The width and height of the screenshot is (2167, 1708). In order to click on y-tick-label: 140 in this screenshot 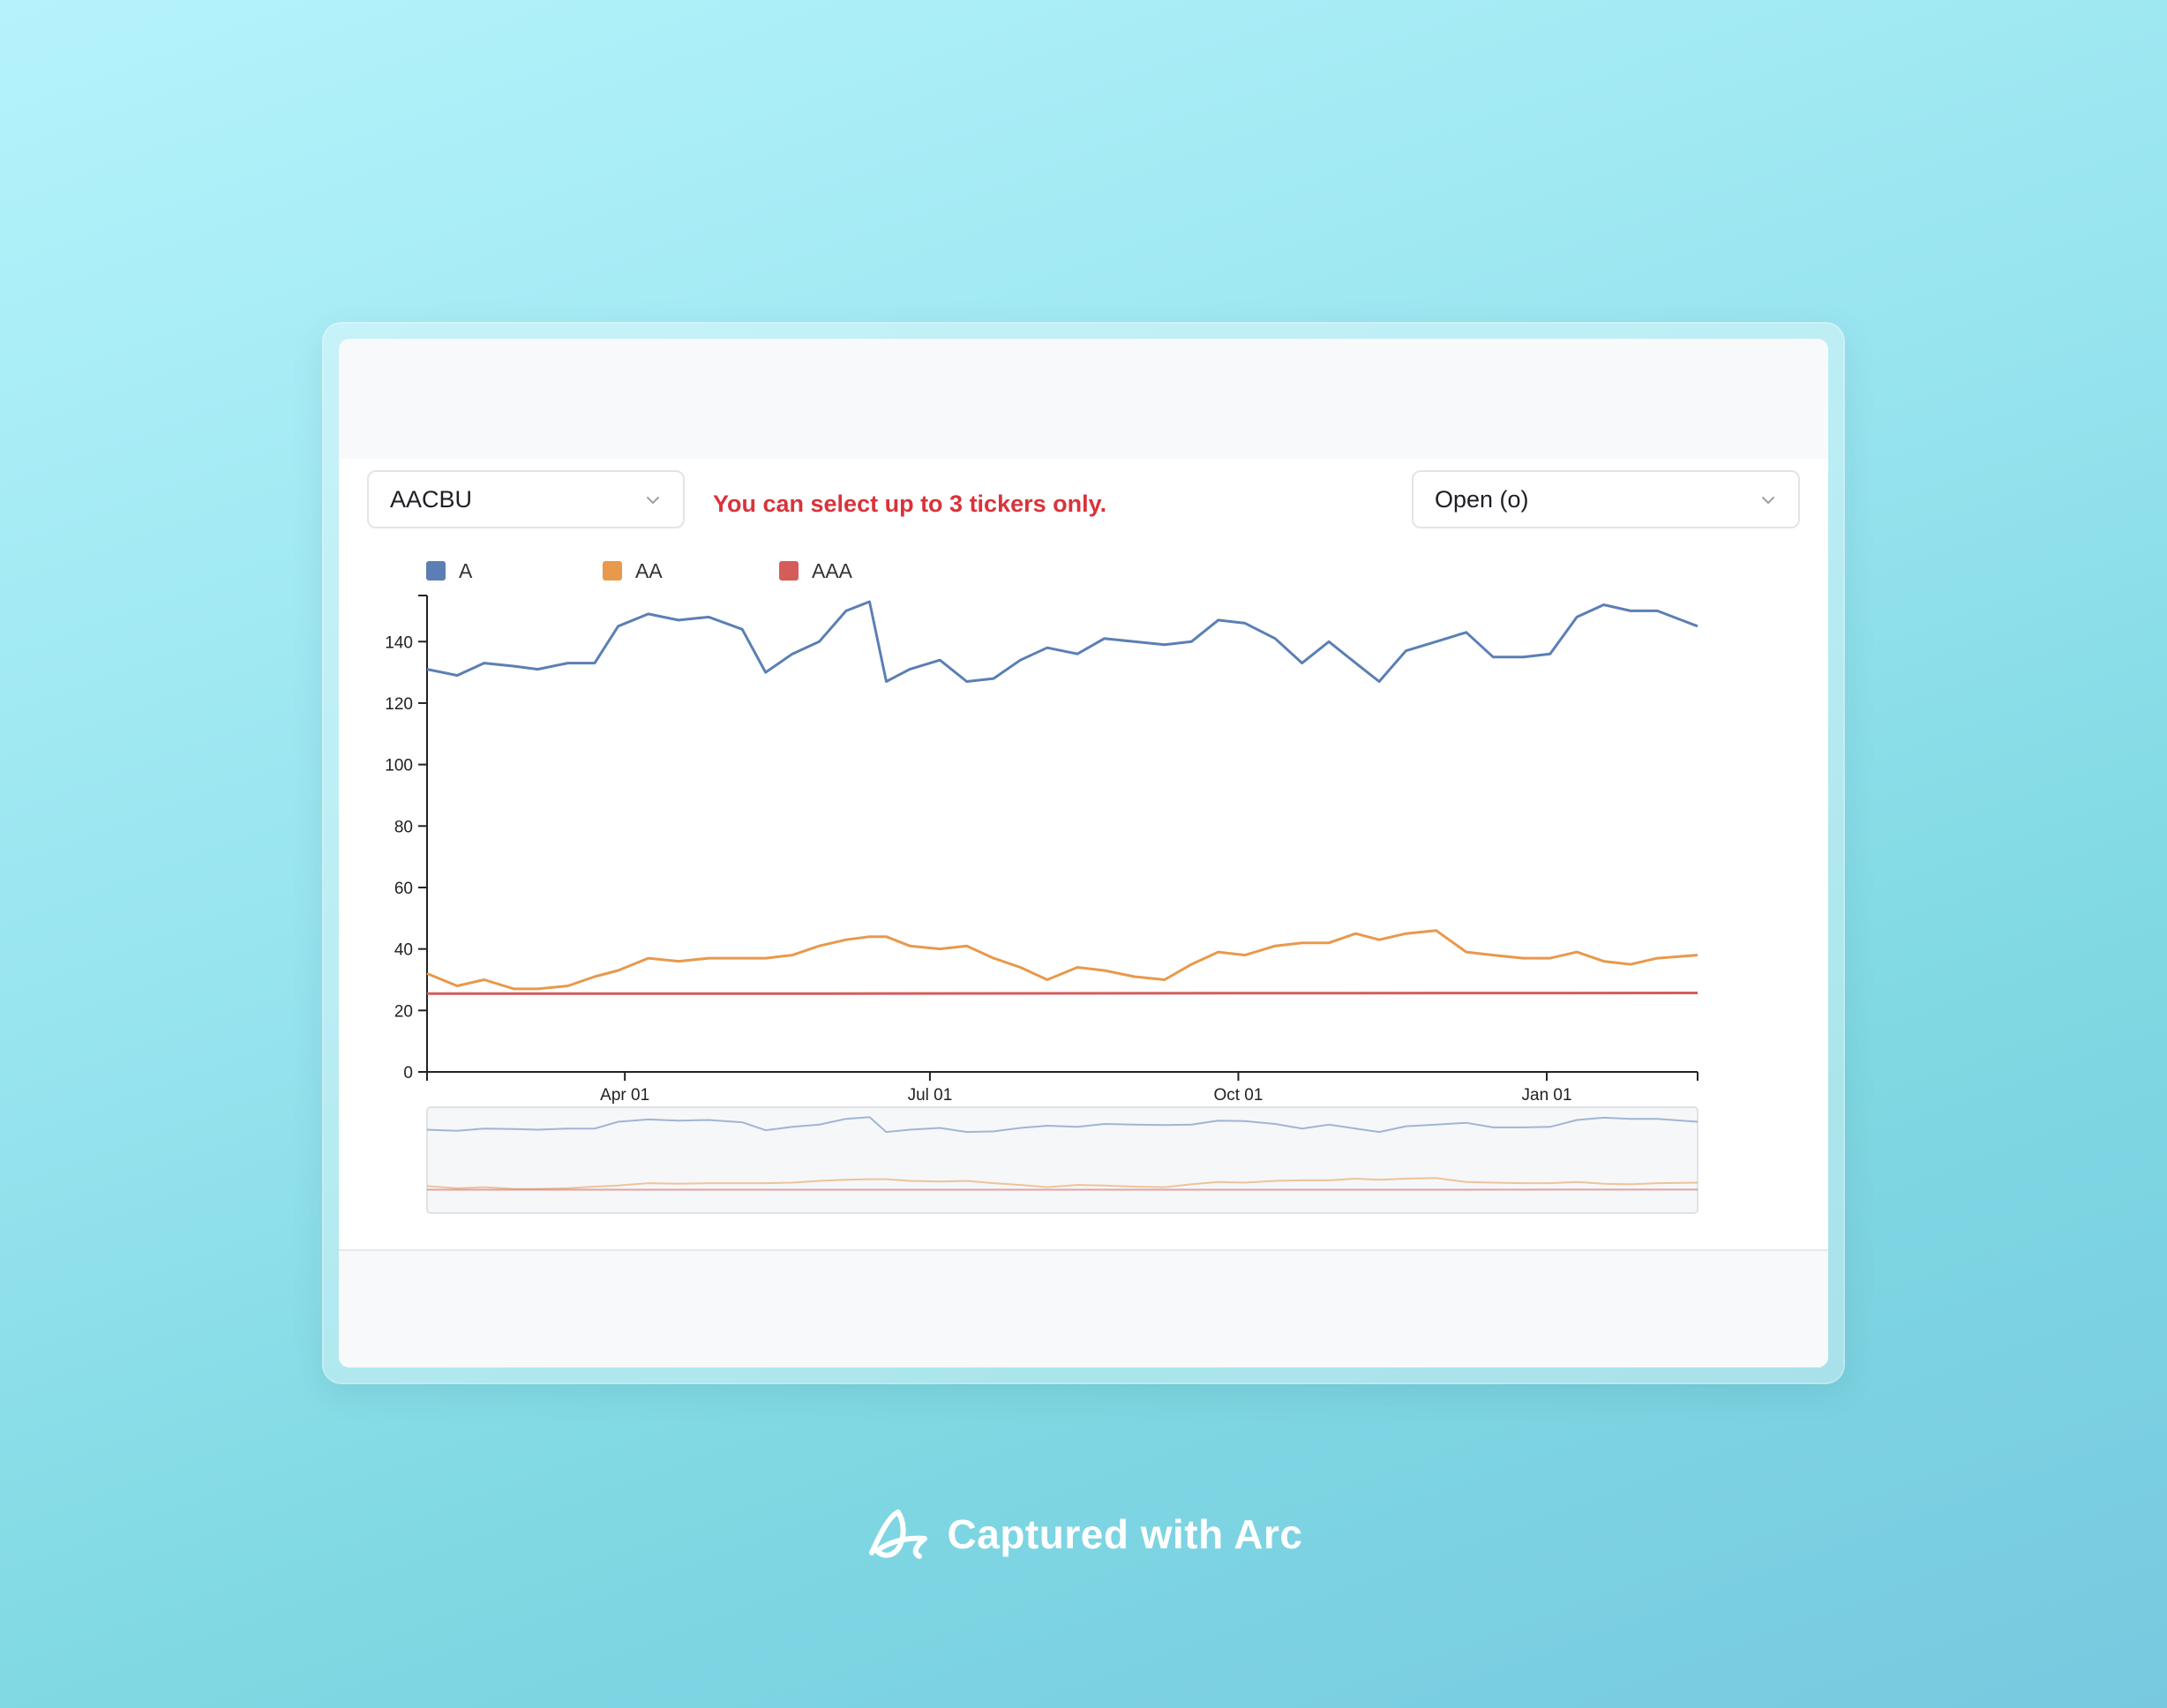, I will do `click(399, 642)`.